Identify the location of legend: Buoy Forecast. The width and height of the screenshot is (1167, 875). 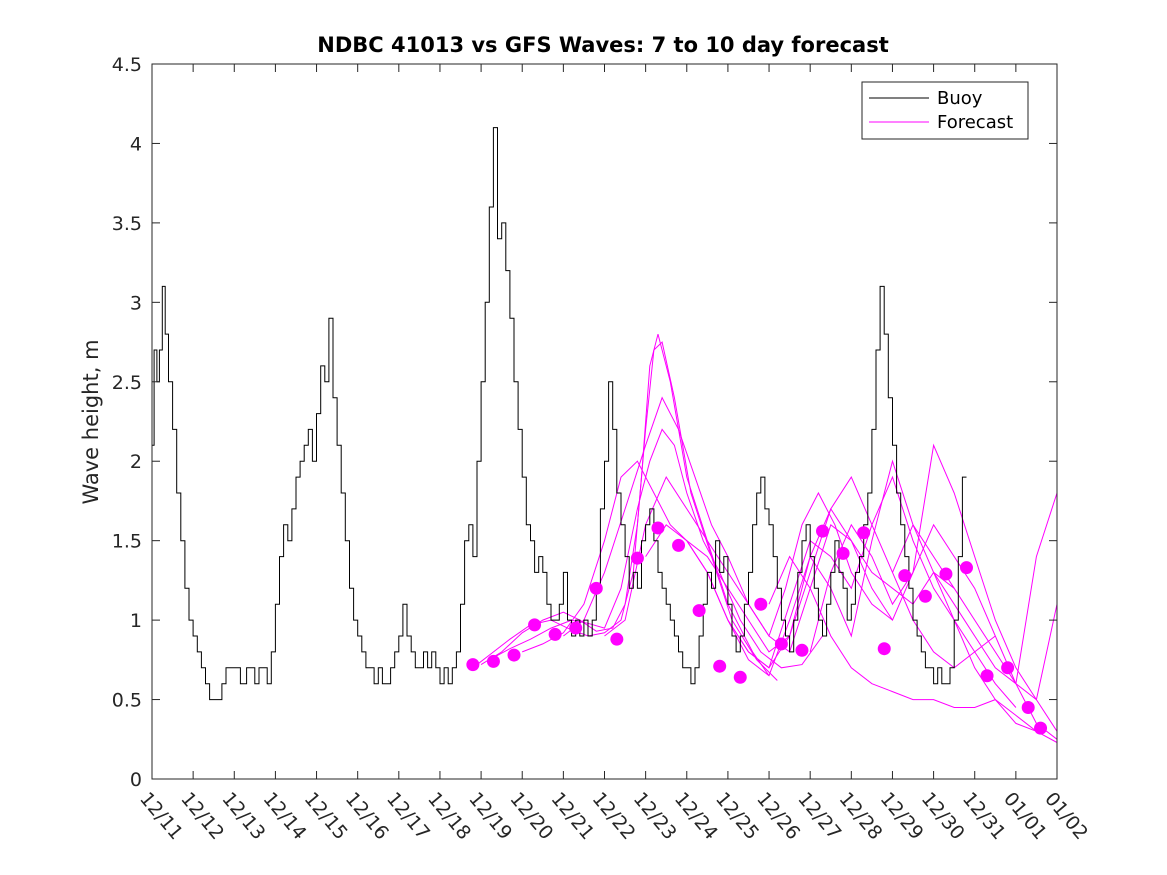
(945, 110).